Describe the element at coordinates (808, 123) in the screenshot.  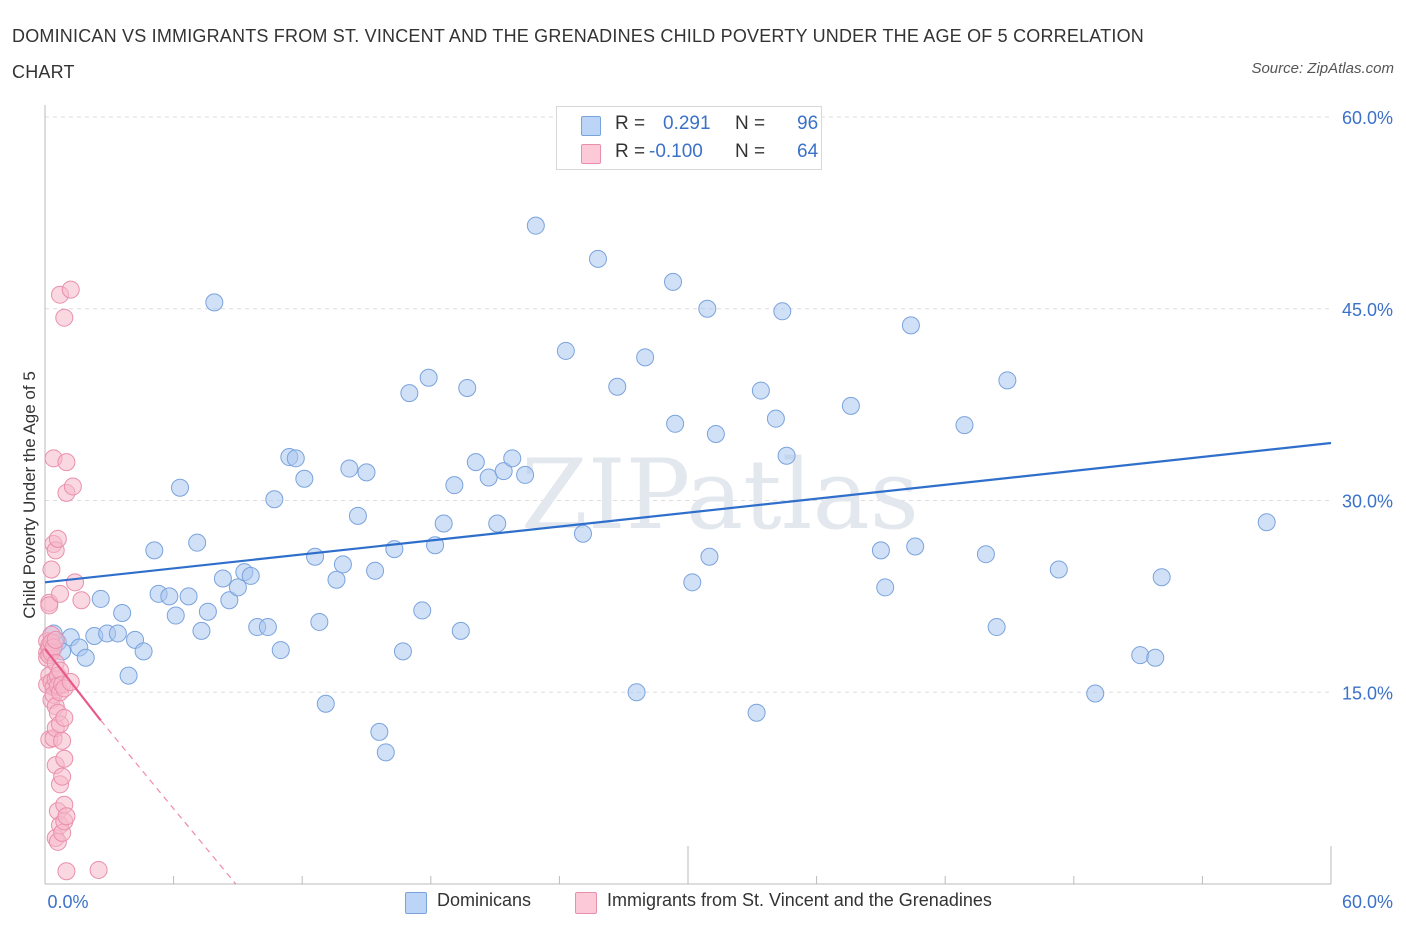
I see `n-value: 96` at that location.